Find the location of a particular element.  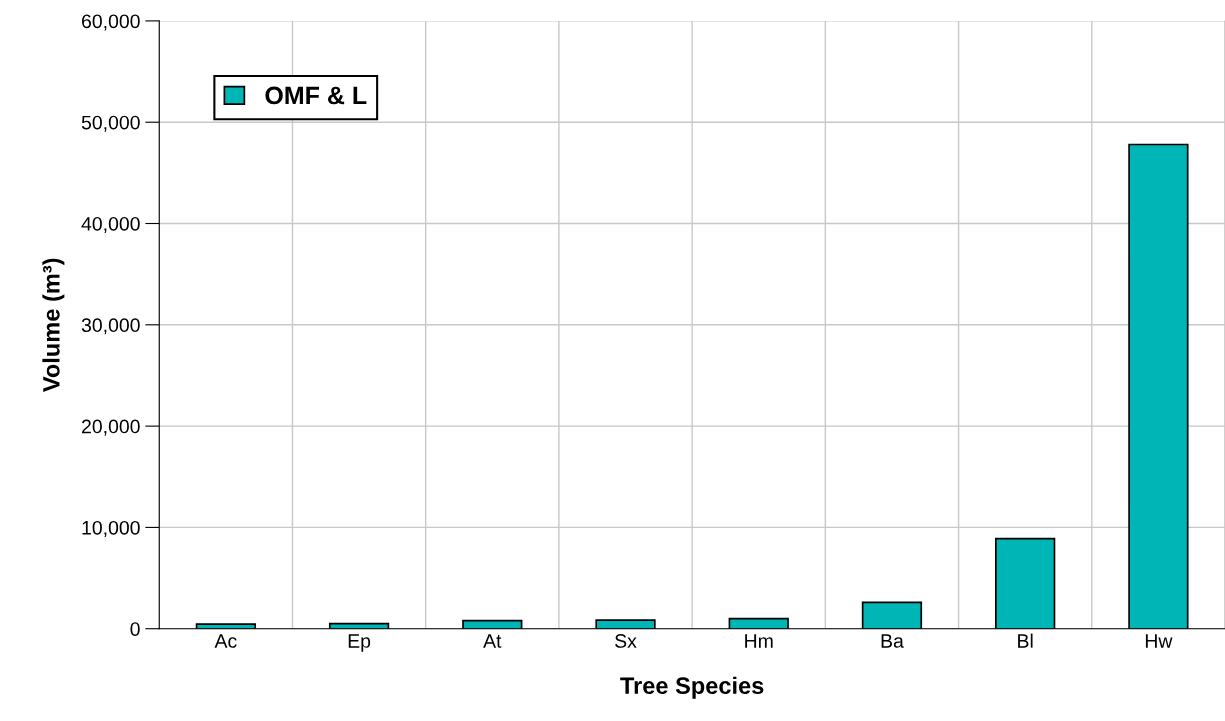

y-tick-label: 60,000 is located at coordinates (111, 22).